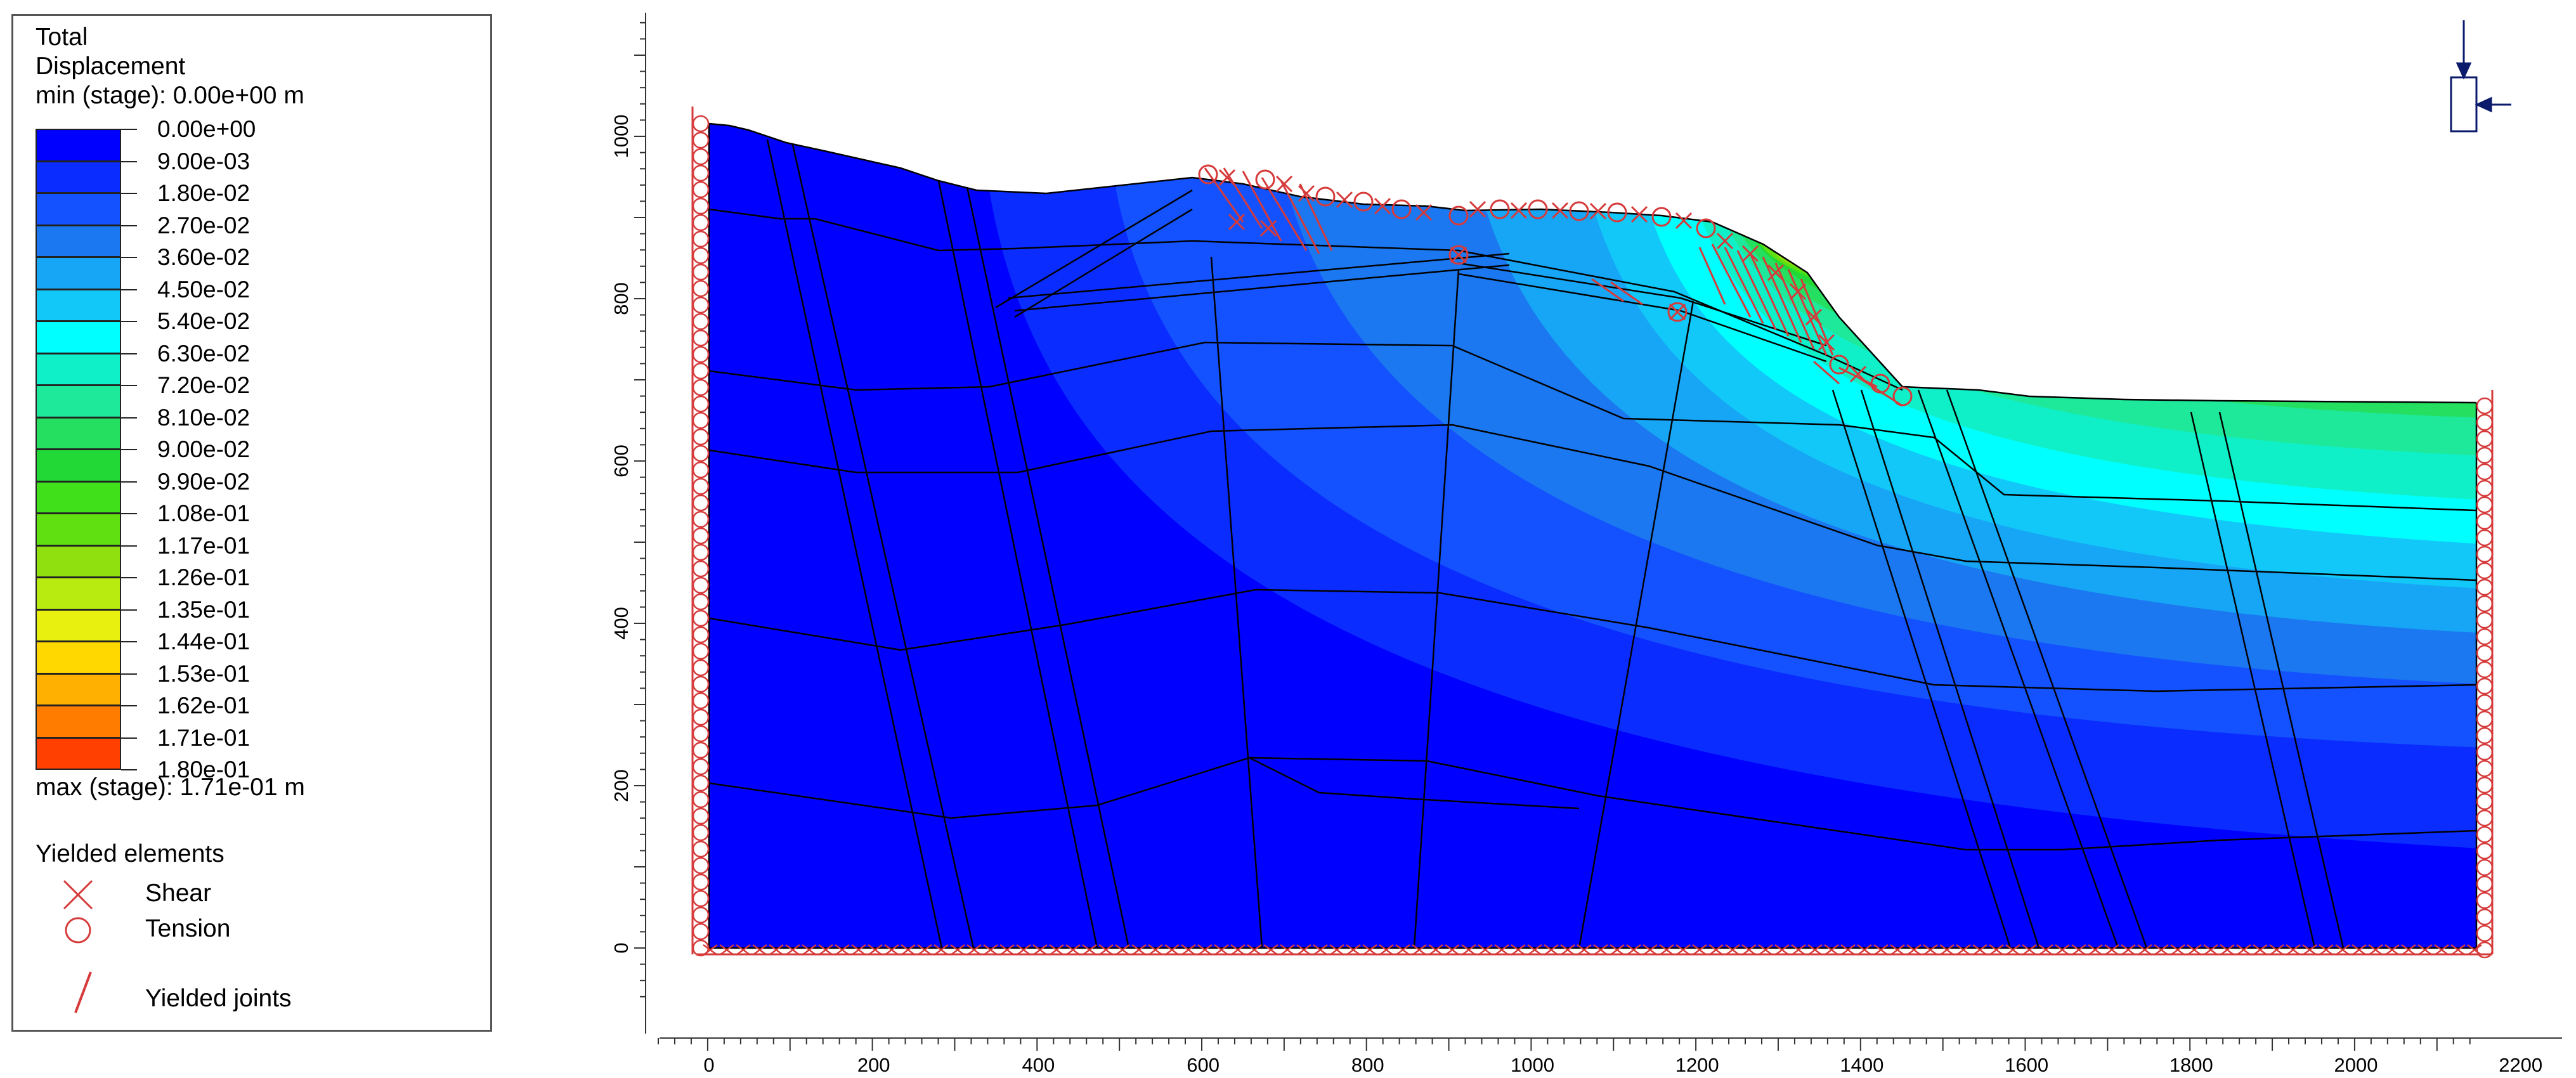  Describe the element at coordinates (204, 513) in the screenshot. I see `colorbar-label: 1.08e-01` at that location.